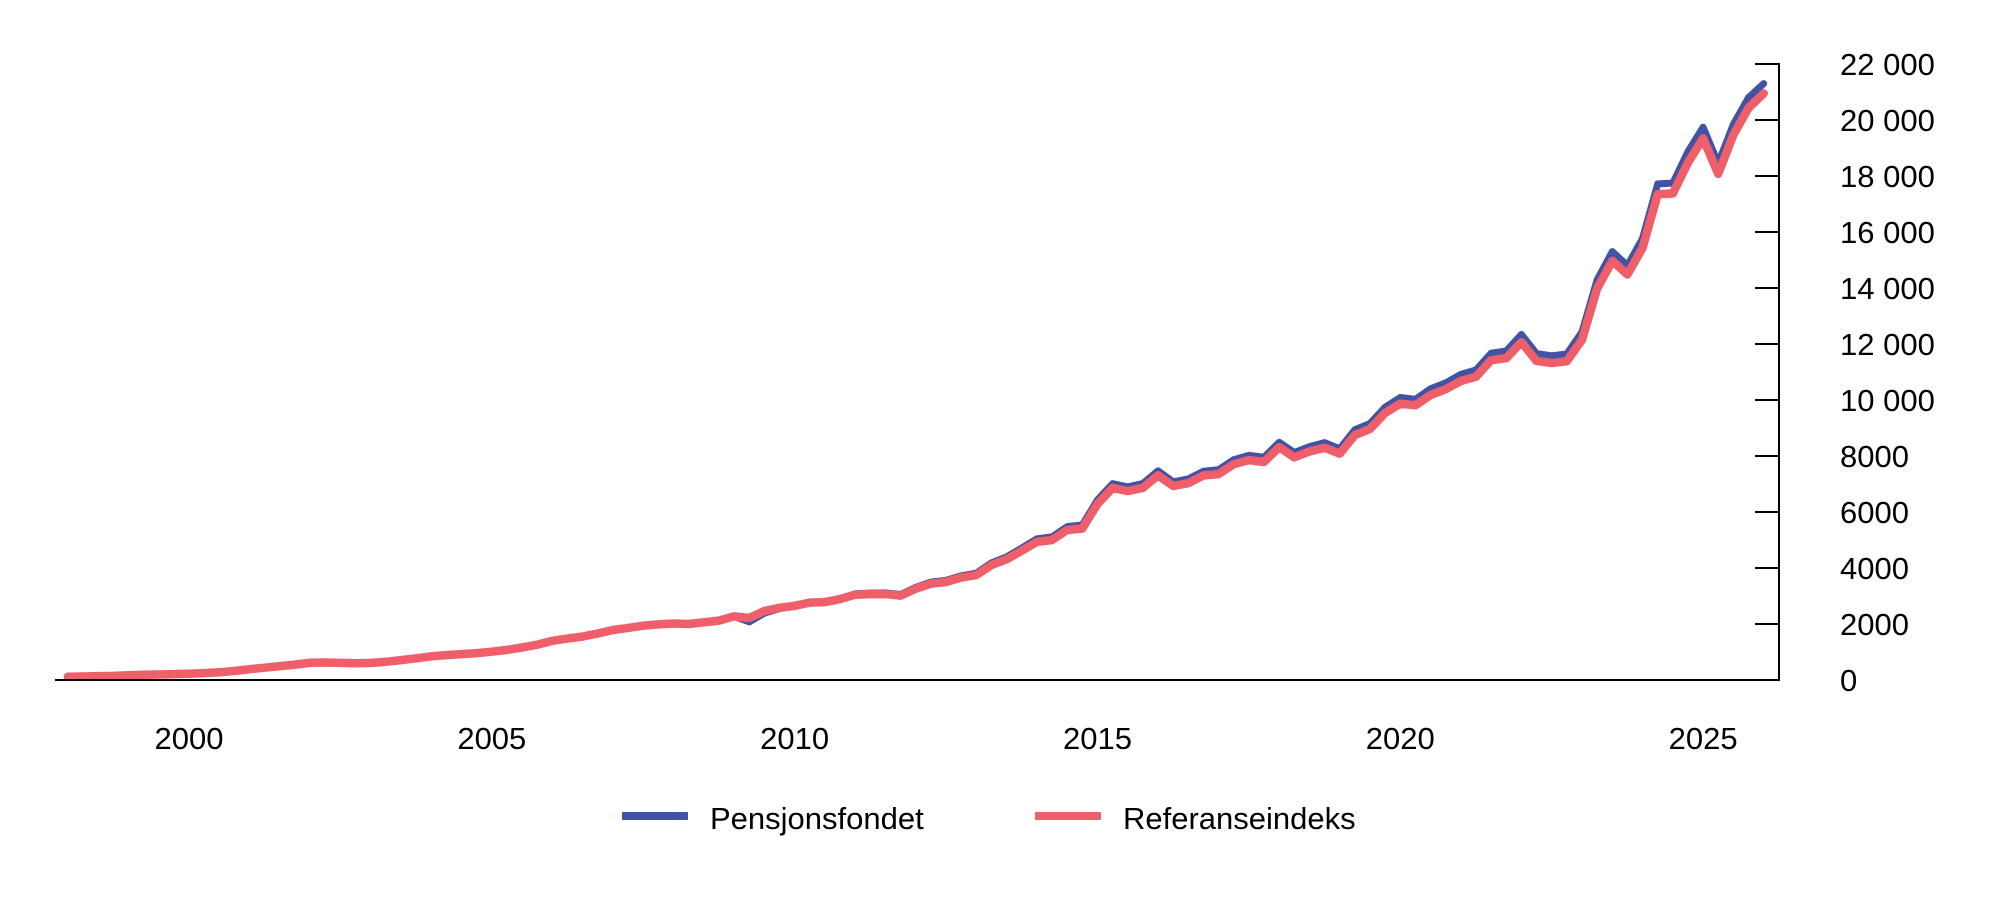  I want to click on x-tick-label-2020: 2020, so click(1400, 738).